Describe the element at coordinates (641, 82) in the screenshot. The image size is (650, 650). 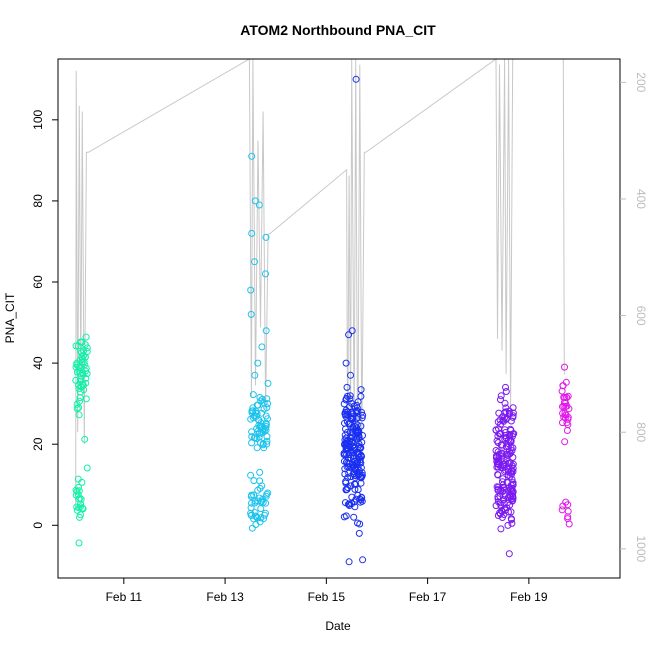
I see `y2-tick-label: 200` at that location.